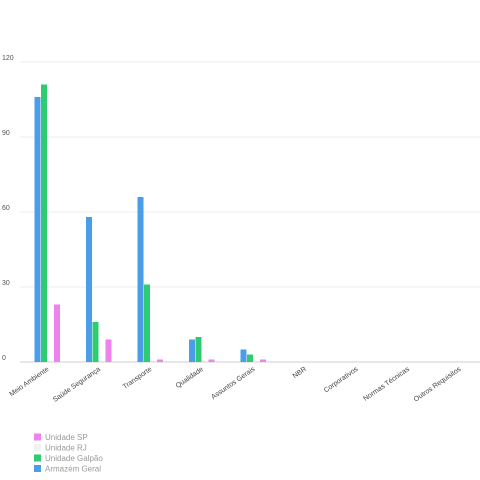  I want to click on legend-label: Unidade Galpão, so click(74, 458).